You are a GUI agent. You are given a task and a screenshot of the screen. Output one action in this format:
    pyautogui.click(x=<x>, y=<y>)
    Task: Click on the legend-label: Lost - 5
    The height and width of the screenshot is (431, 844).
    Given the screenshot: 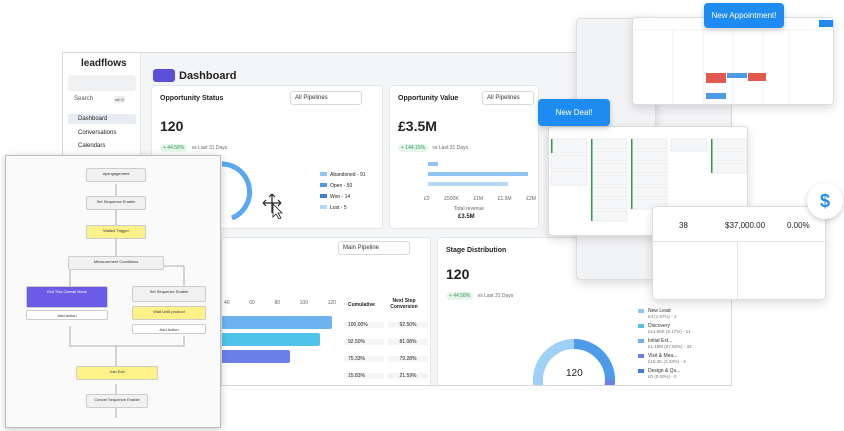 What is the action you would take?
    pyautogui.click(x=338, y=208)
    